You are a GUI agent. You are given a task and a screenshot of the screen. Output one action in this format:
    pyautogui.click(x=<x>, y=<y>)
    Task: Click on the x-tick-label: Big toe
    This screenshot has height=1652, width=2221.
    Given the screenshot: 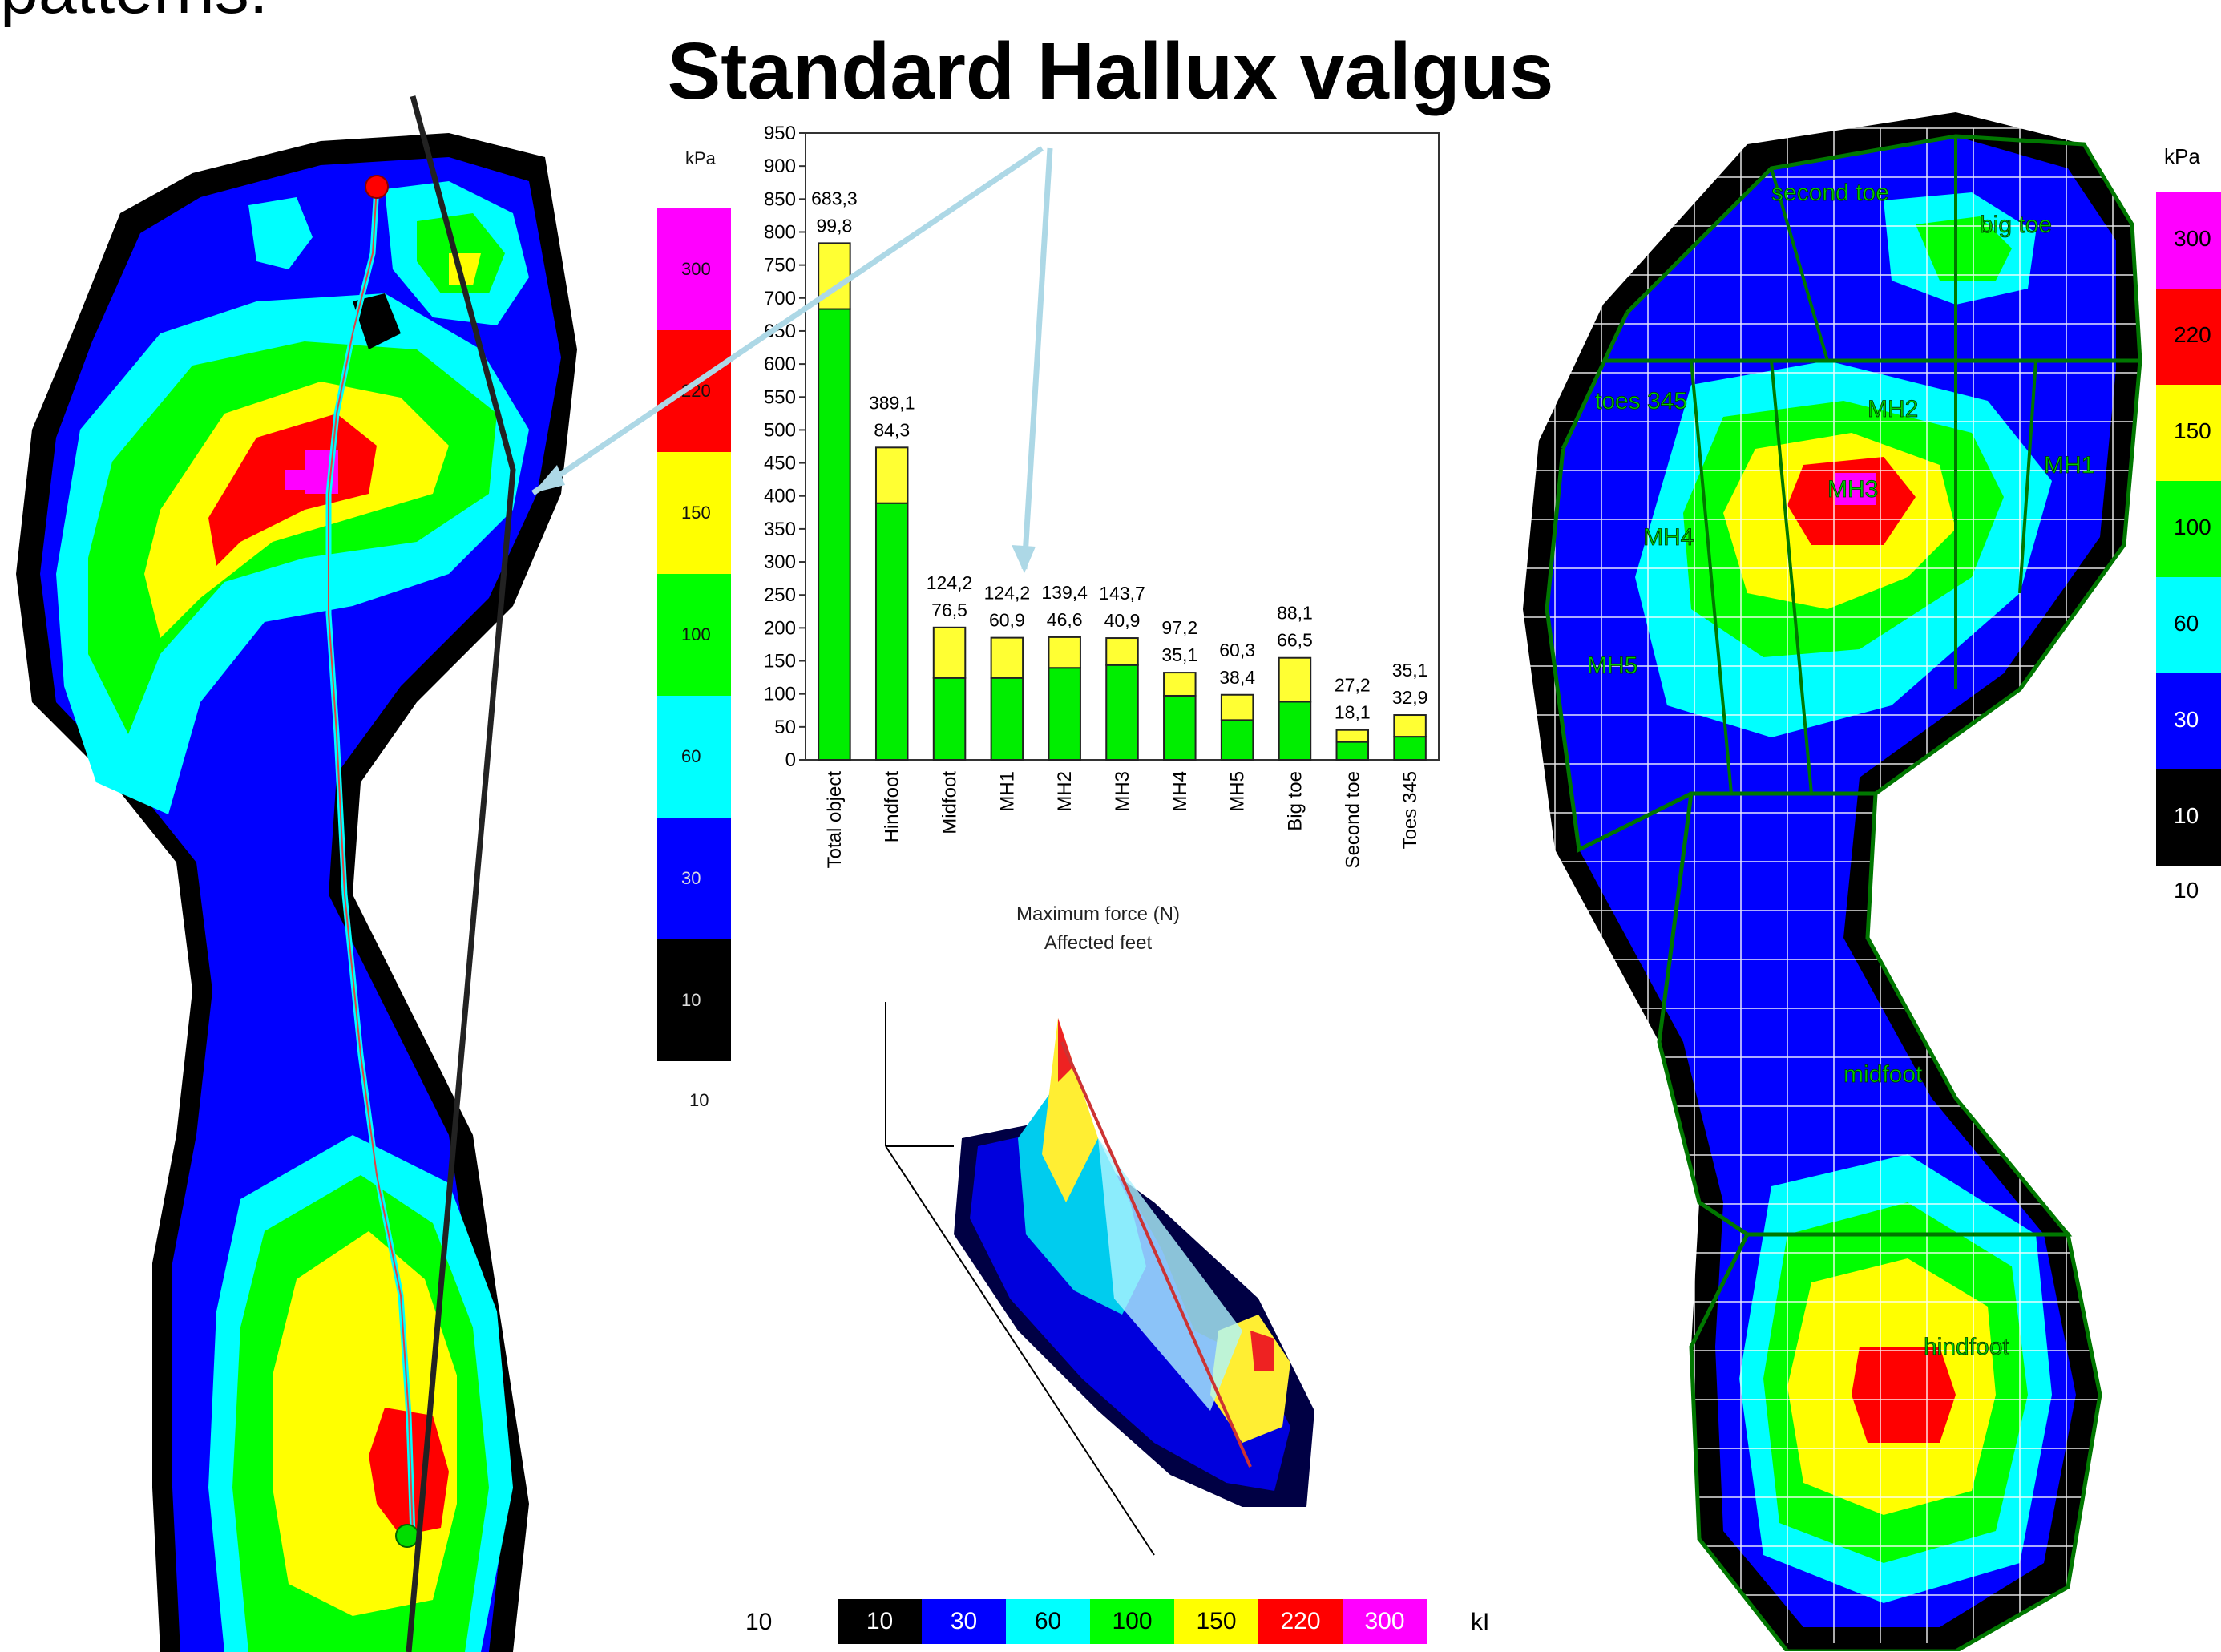 What is the action you would take?
    pyautogui.click(x=1295, y=801)
    